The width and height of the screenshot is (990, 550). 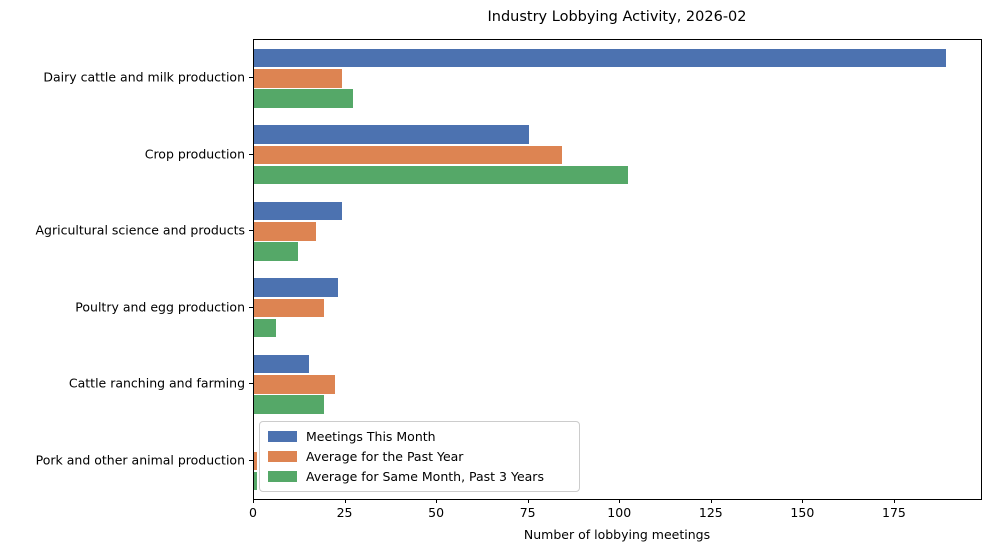 What do you see at coordinates (436, 512) in the screenshot?
I see `x-tick-label: 50` at bounding box center [436, 512].